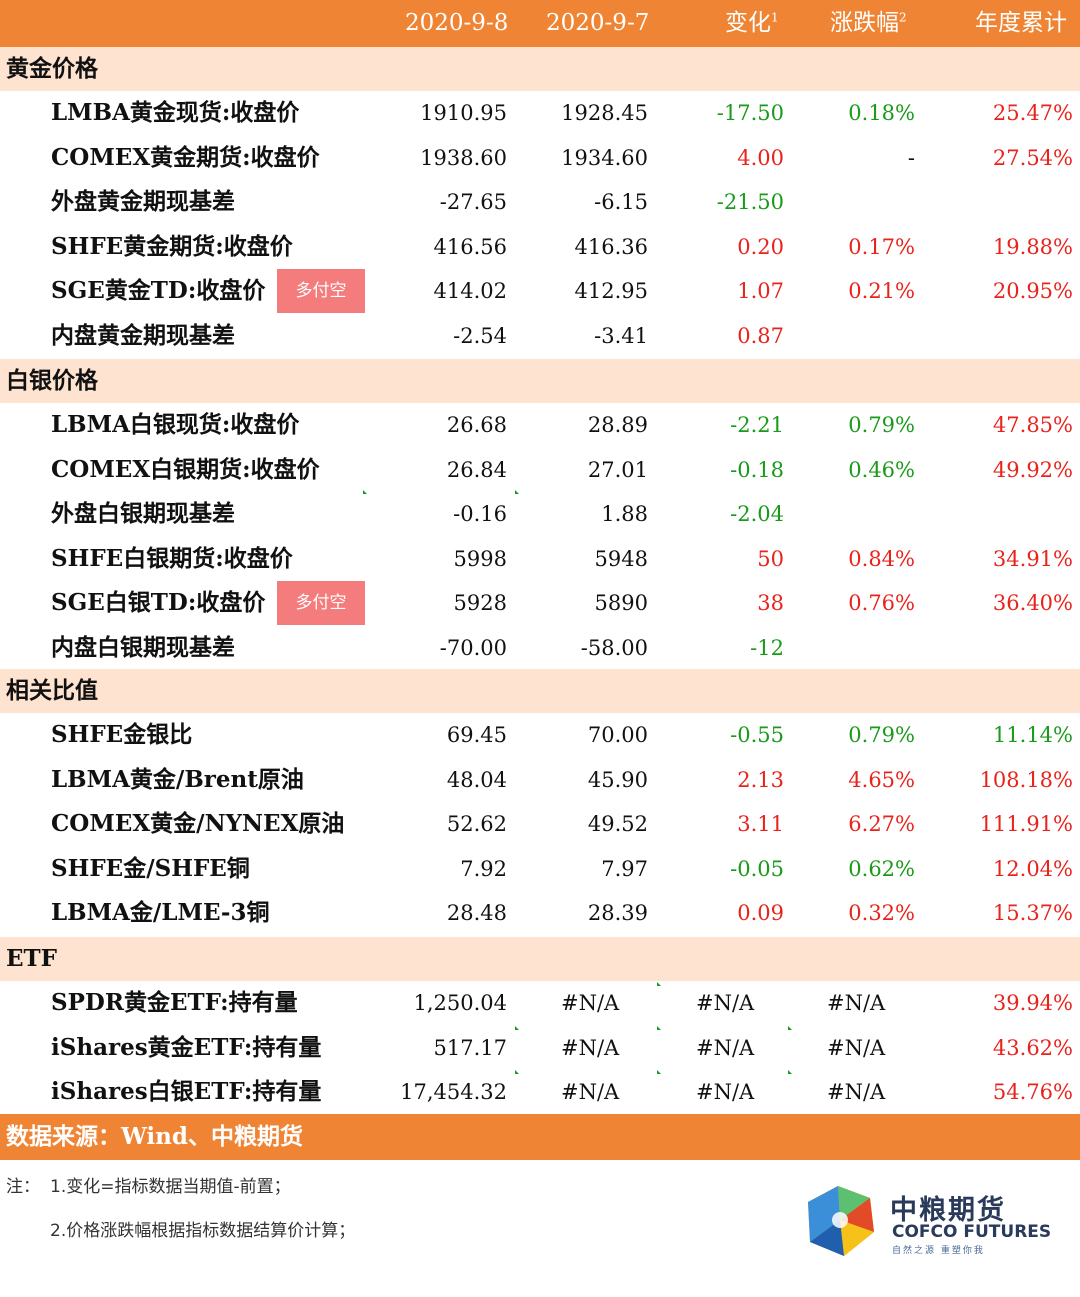  Describe the element at coordinates (540, 691) in the screenshot. I see `section-header: 相关比值` at that location.